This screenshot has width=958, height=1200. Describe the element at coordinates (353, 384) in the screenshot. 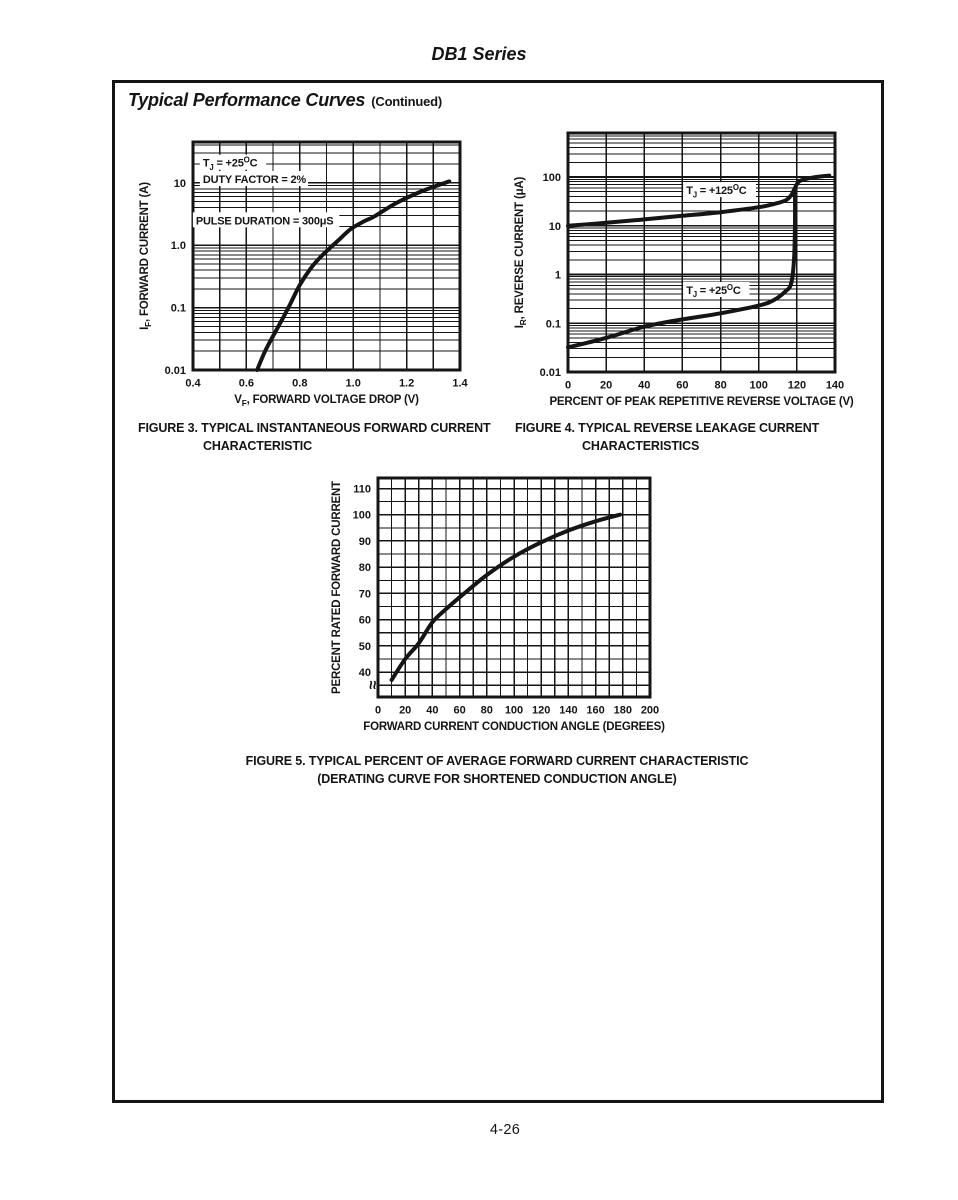

I see `x-tick-label: 1.0` at that location.